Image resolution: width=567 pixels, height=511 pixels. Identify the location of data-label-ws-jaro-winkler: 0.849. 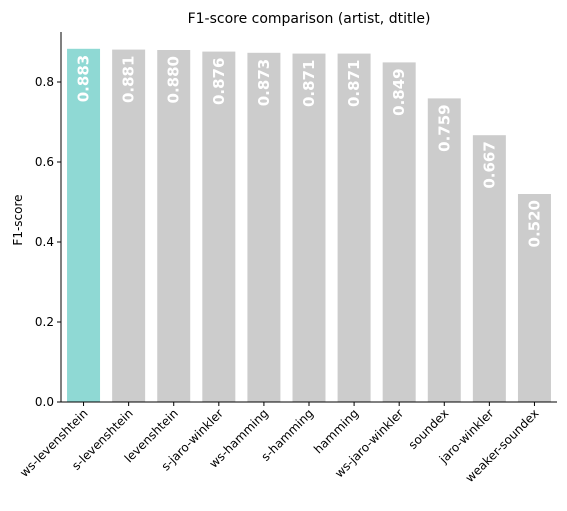
(399, 91).